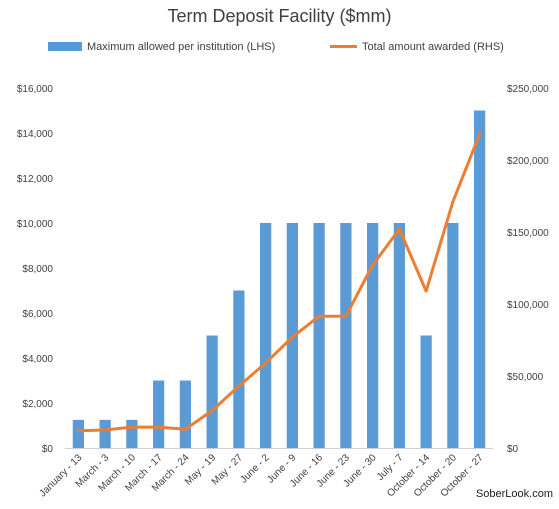  Describe the element at coordinates (528, 233) in the screenshot. I see `y-right-tick-label: $150,000` at that location.